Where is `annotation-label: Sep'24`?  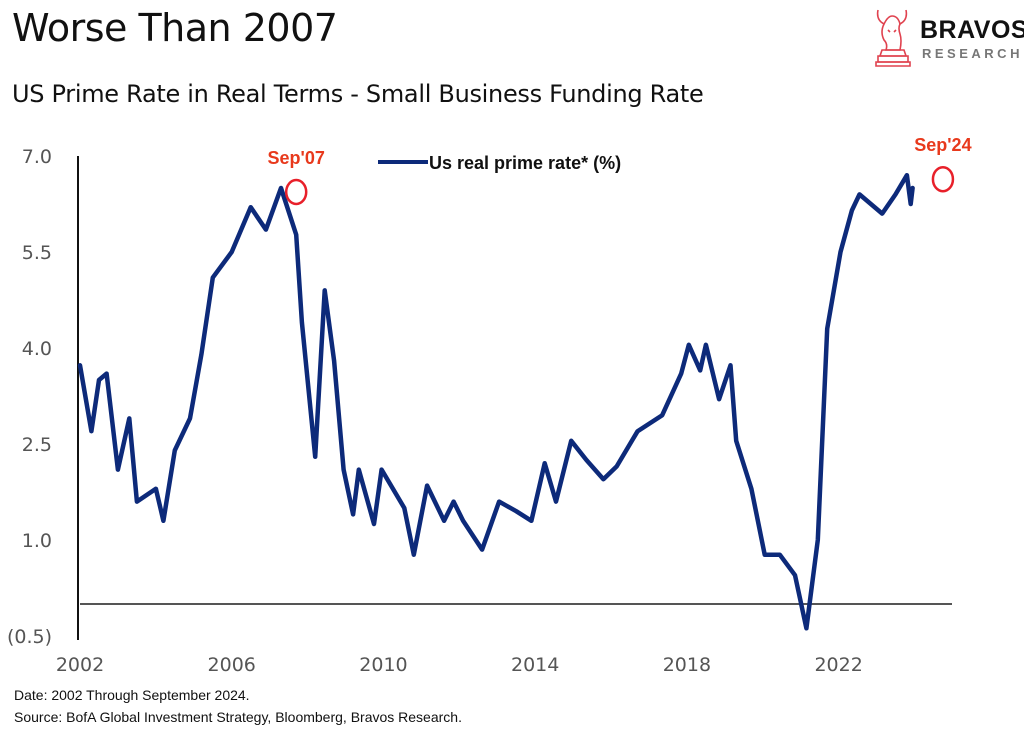
annotation-label: Sep'24 is located at coordinates (942, 145).